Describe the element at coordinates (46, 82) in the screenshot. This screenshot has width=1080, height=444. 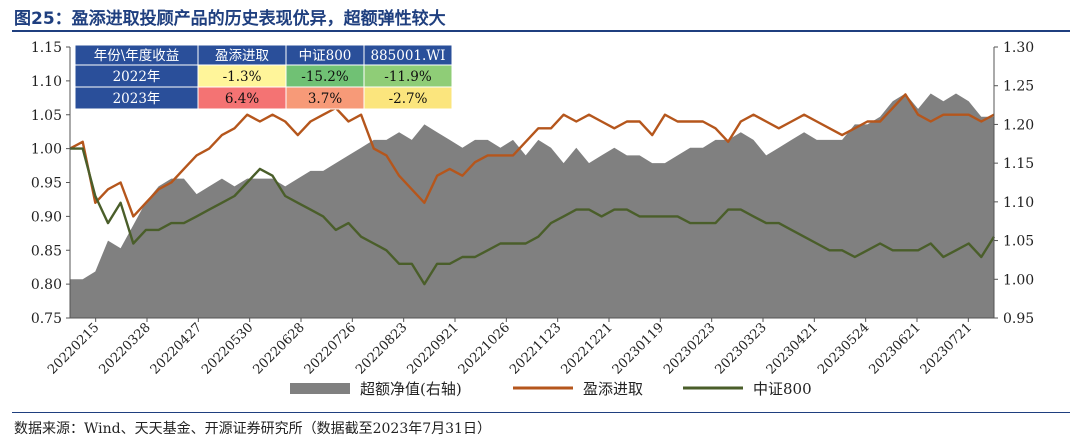
I see `left-tick-label: 1.10` at that location.